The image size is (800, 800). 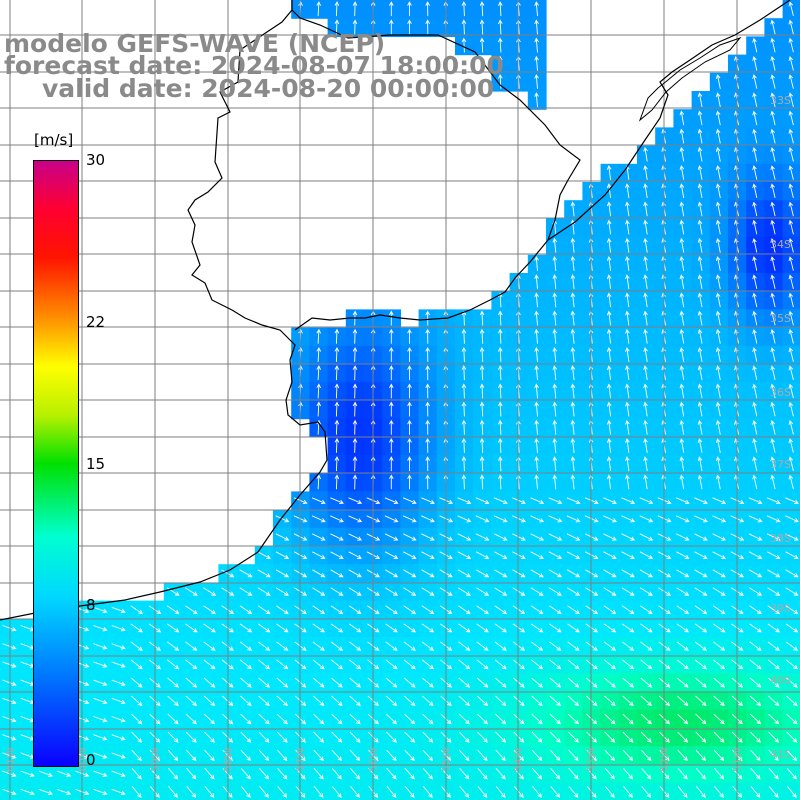 I want to click on longitude-label: 58W, so click(x=228, y=759).